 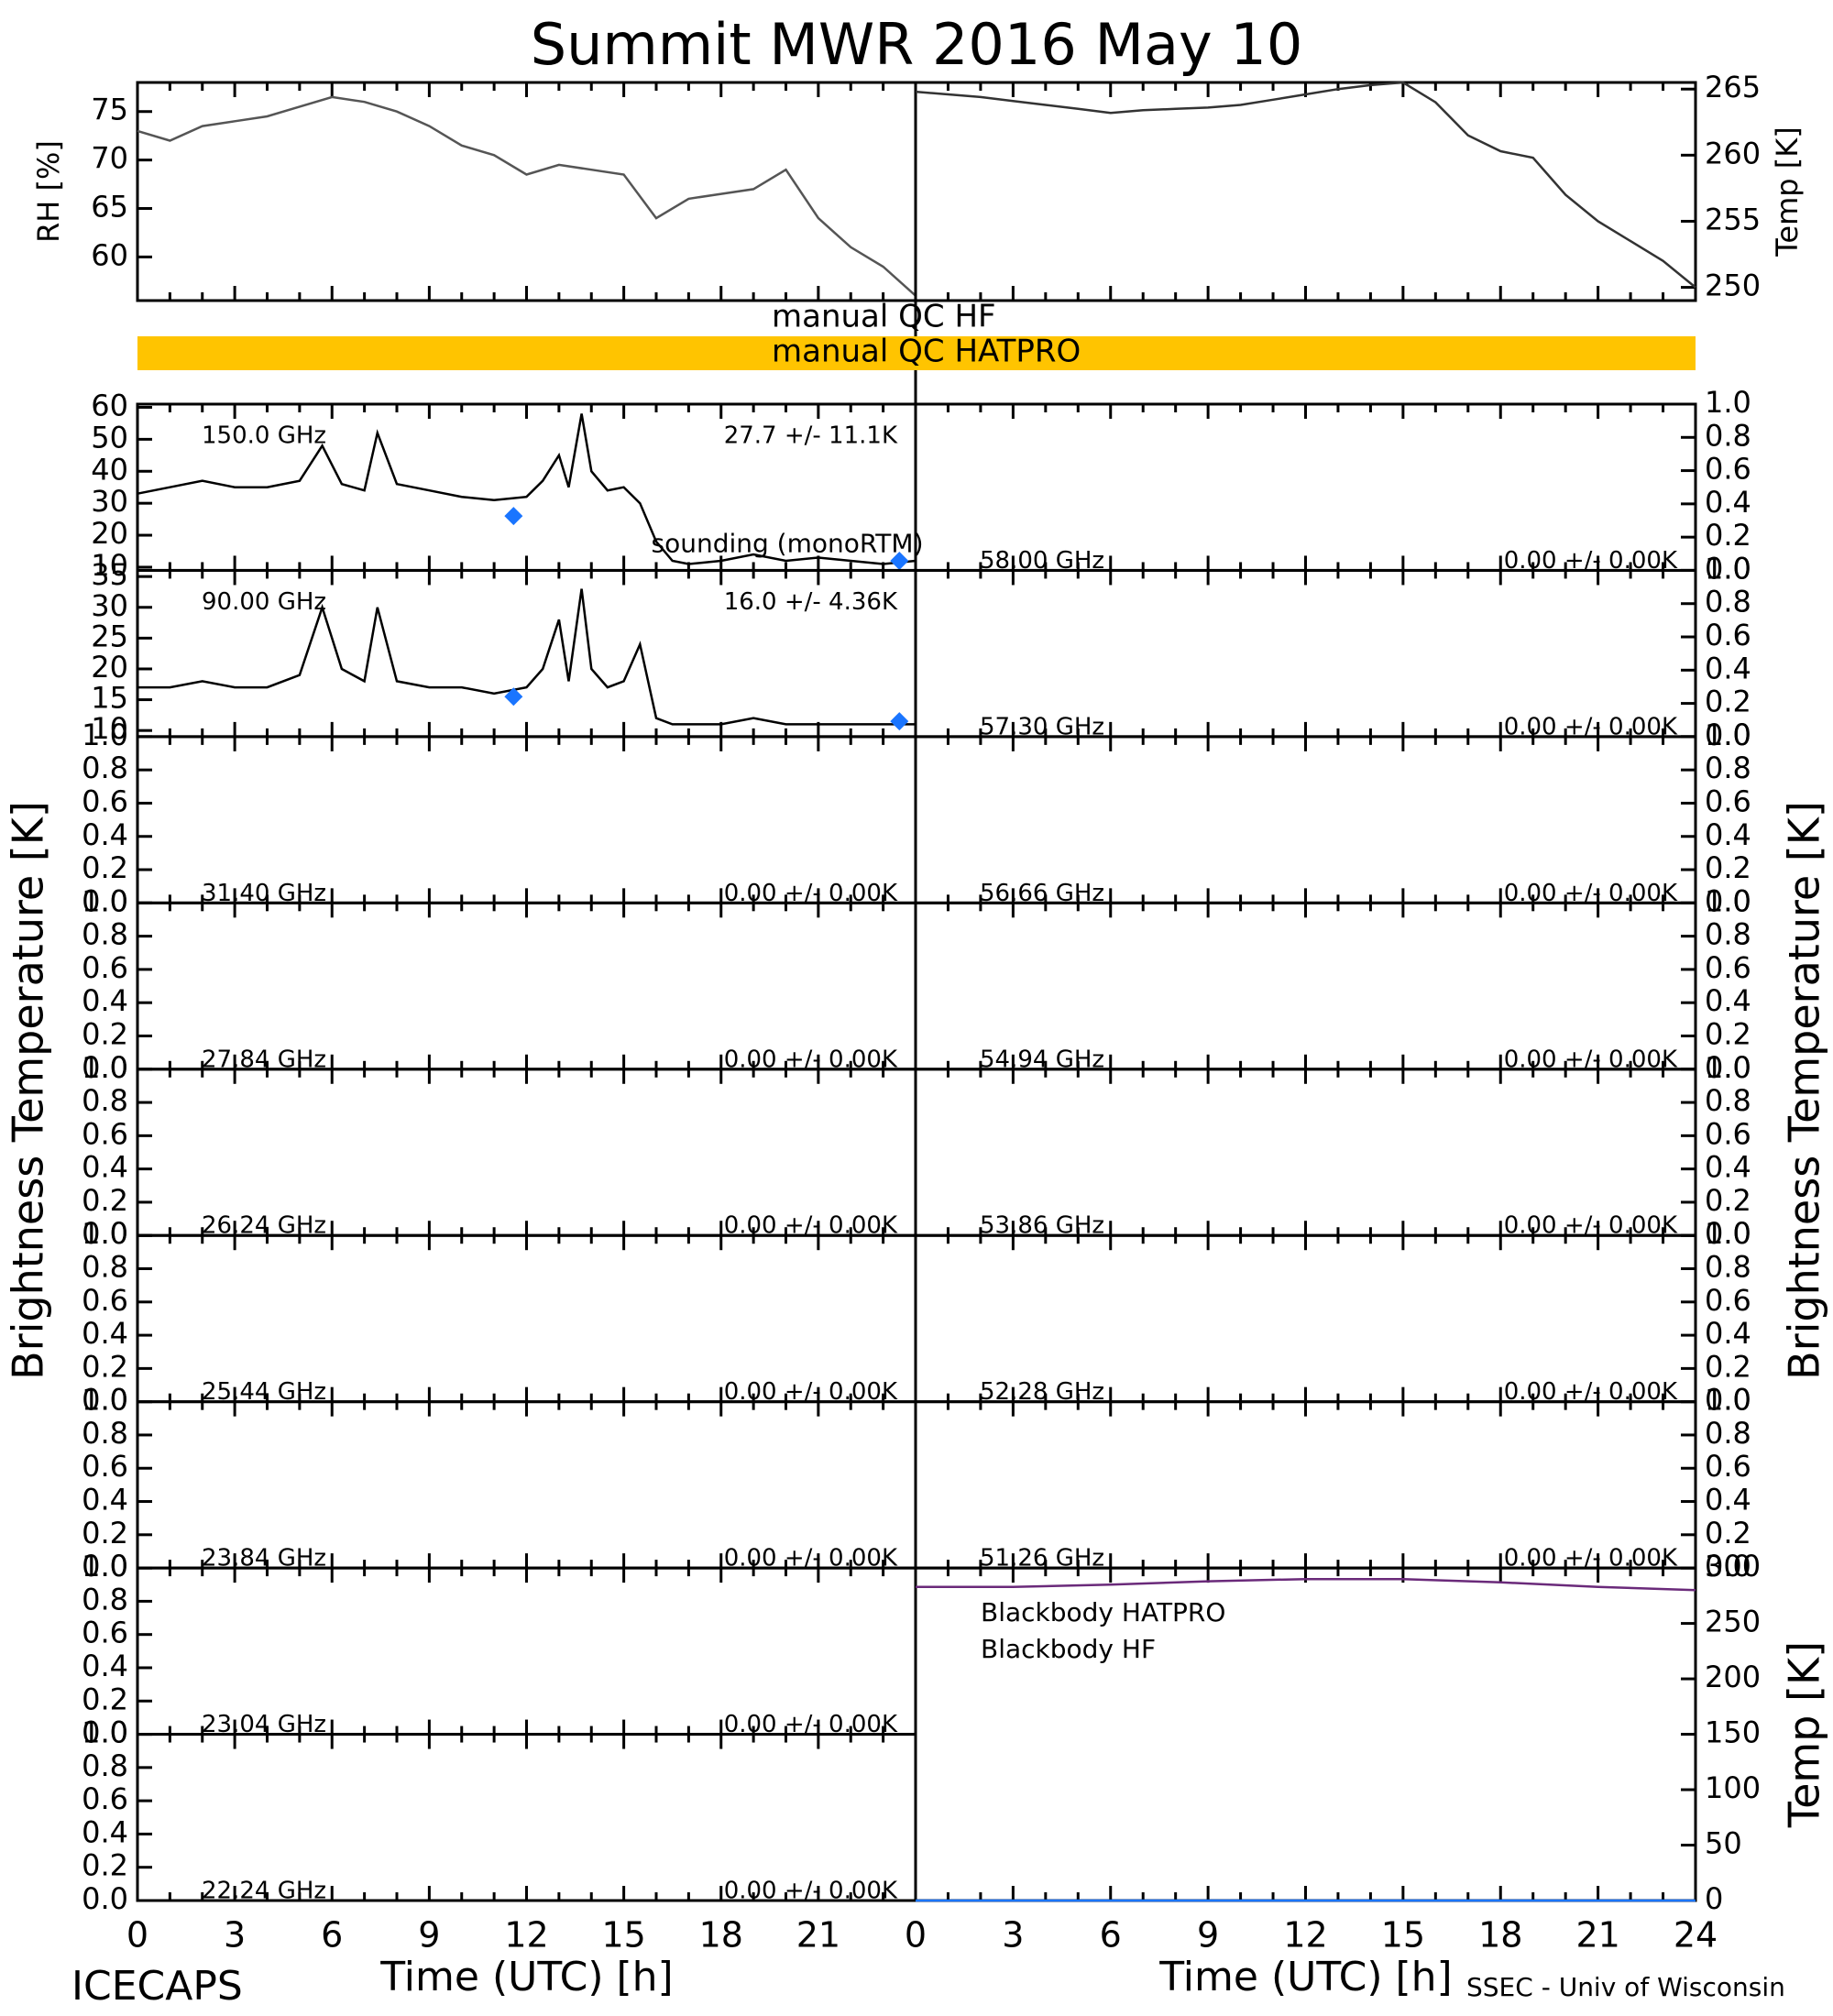 What do you see at coordinates (1733, 1732) in the screenshot?
I see `y-tick-label: 150` at bounding box center [1733, 1732].